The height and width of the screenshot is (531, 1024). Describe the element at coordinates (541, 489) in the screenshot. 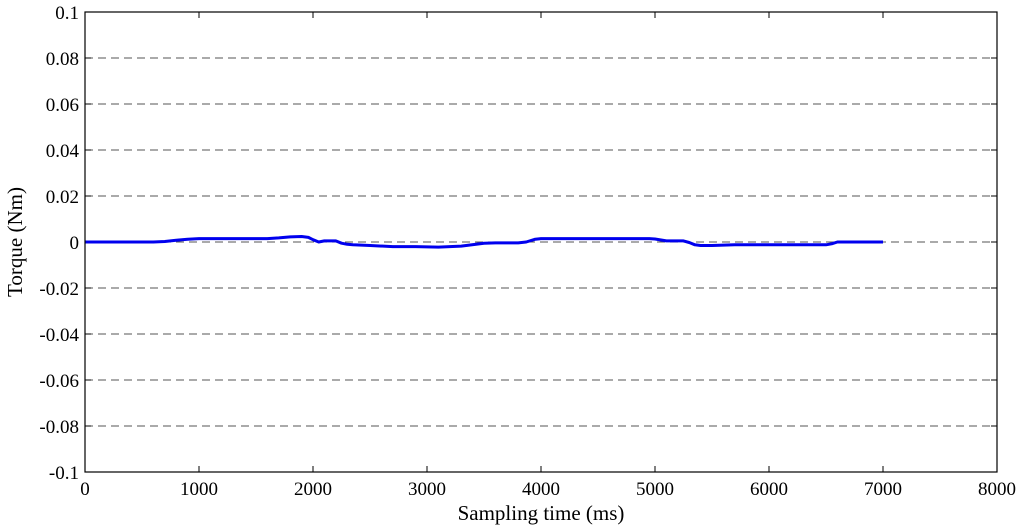

I see `x-tick-label: 4000` at that location.